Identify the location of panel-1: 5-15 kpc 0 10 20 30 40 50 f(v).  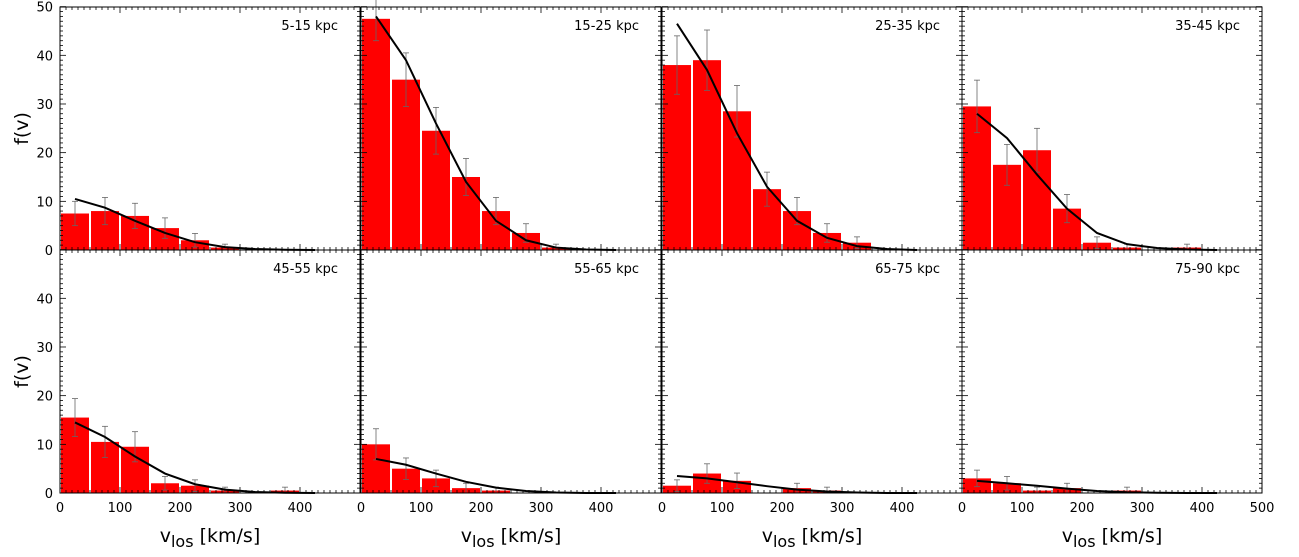
(186, 130).